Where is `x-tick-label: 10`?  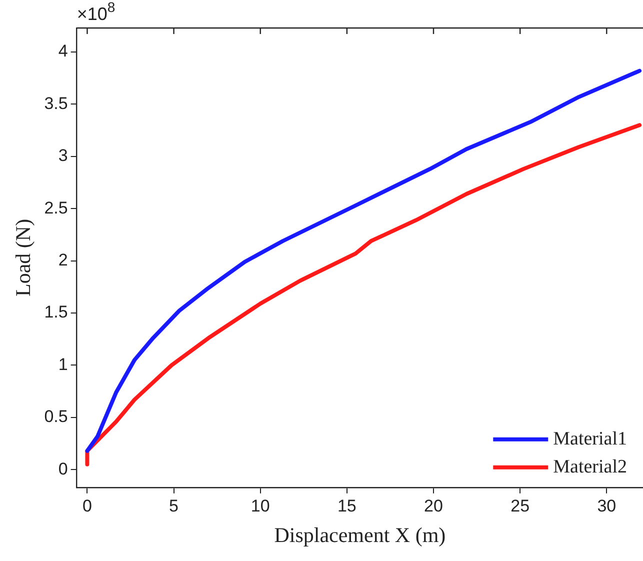 x-tick-label: 10 is located at coordinates (260, 506).